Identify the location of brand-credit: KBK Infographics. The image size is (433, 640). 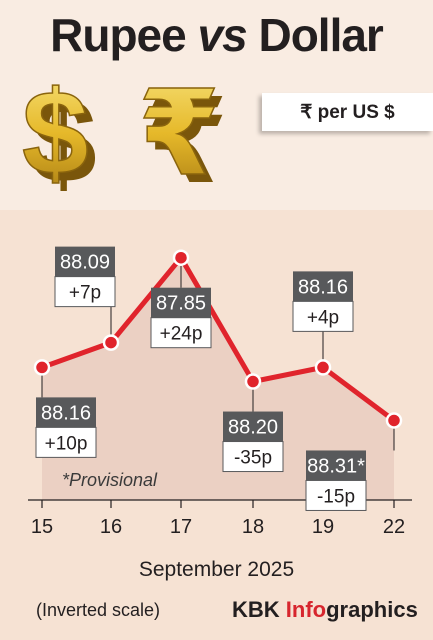
(325, 610).